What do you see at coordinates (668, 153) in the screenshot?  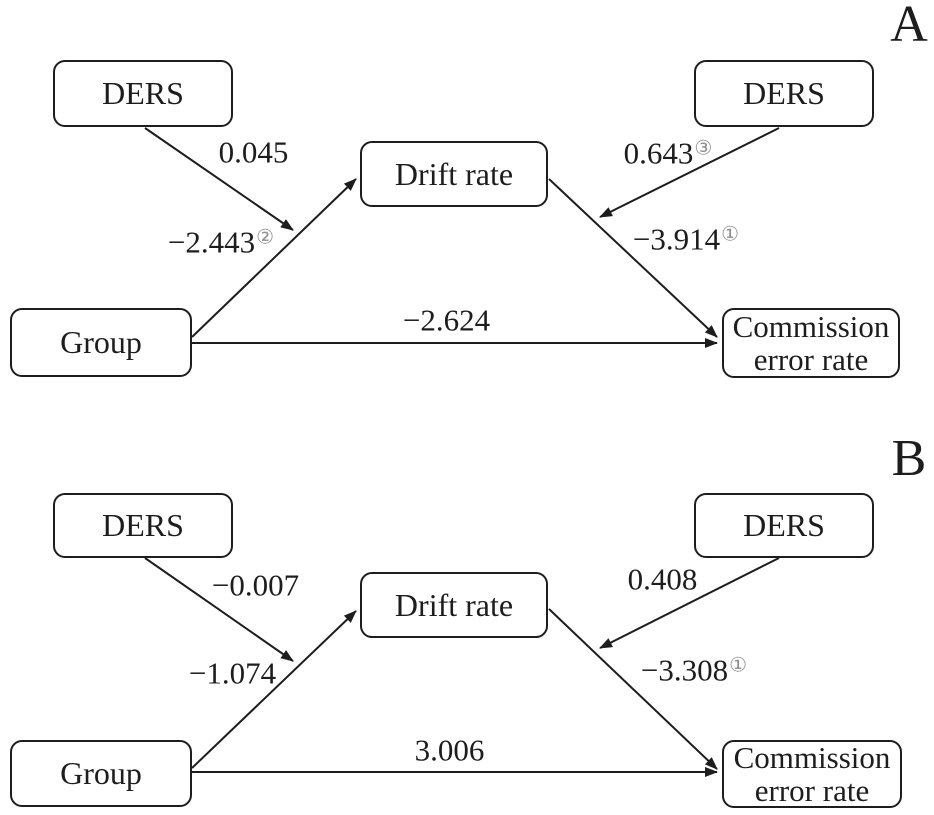 I see `coef-ders-to-commission: 0.643③` at bounding box center [668, 153].